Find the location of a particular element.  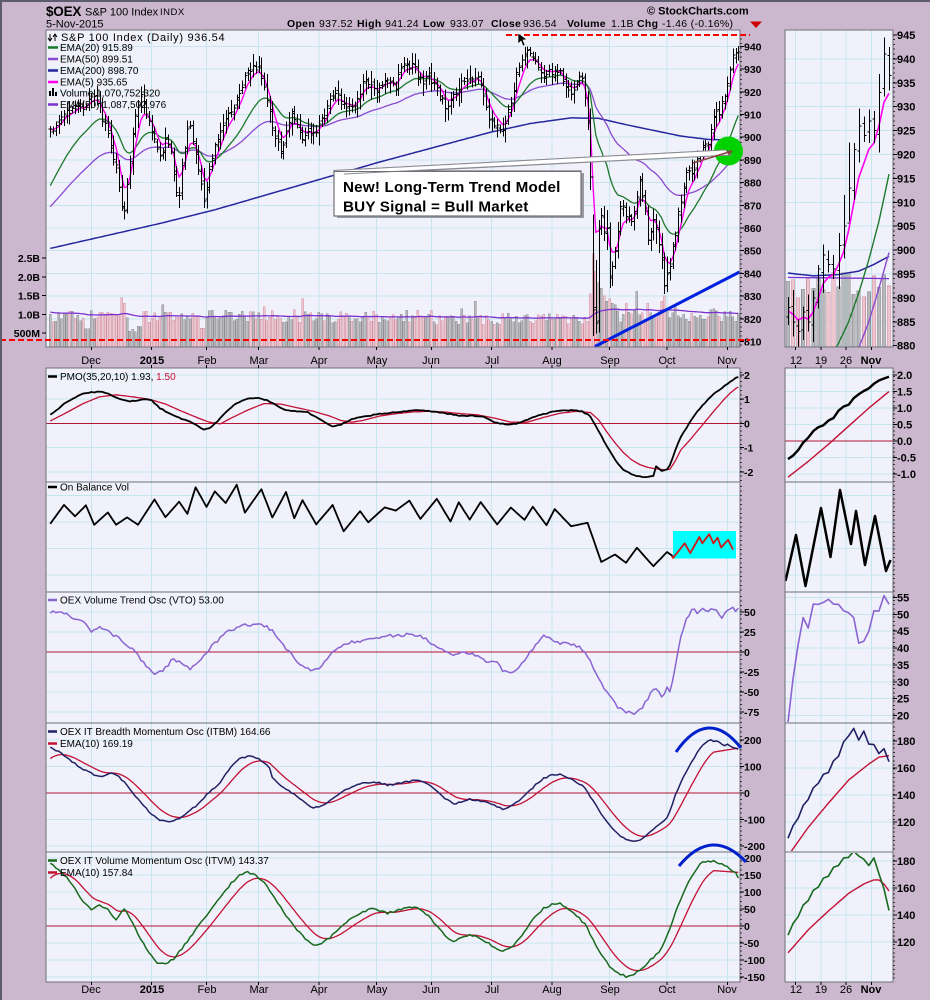

svg-text: S&P 100 Index is located at coordinates (122, 13).